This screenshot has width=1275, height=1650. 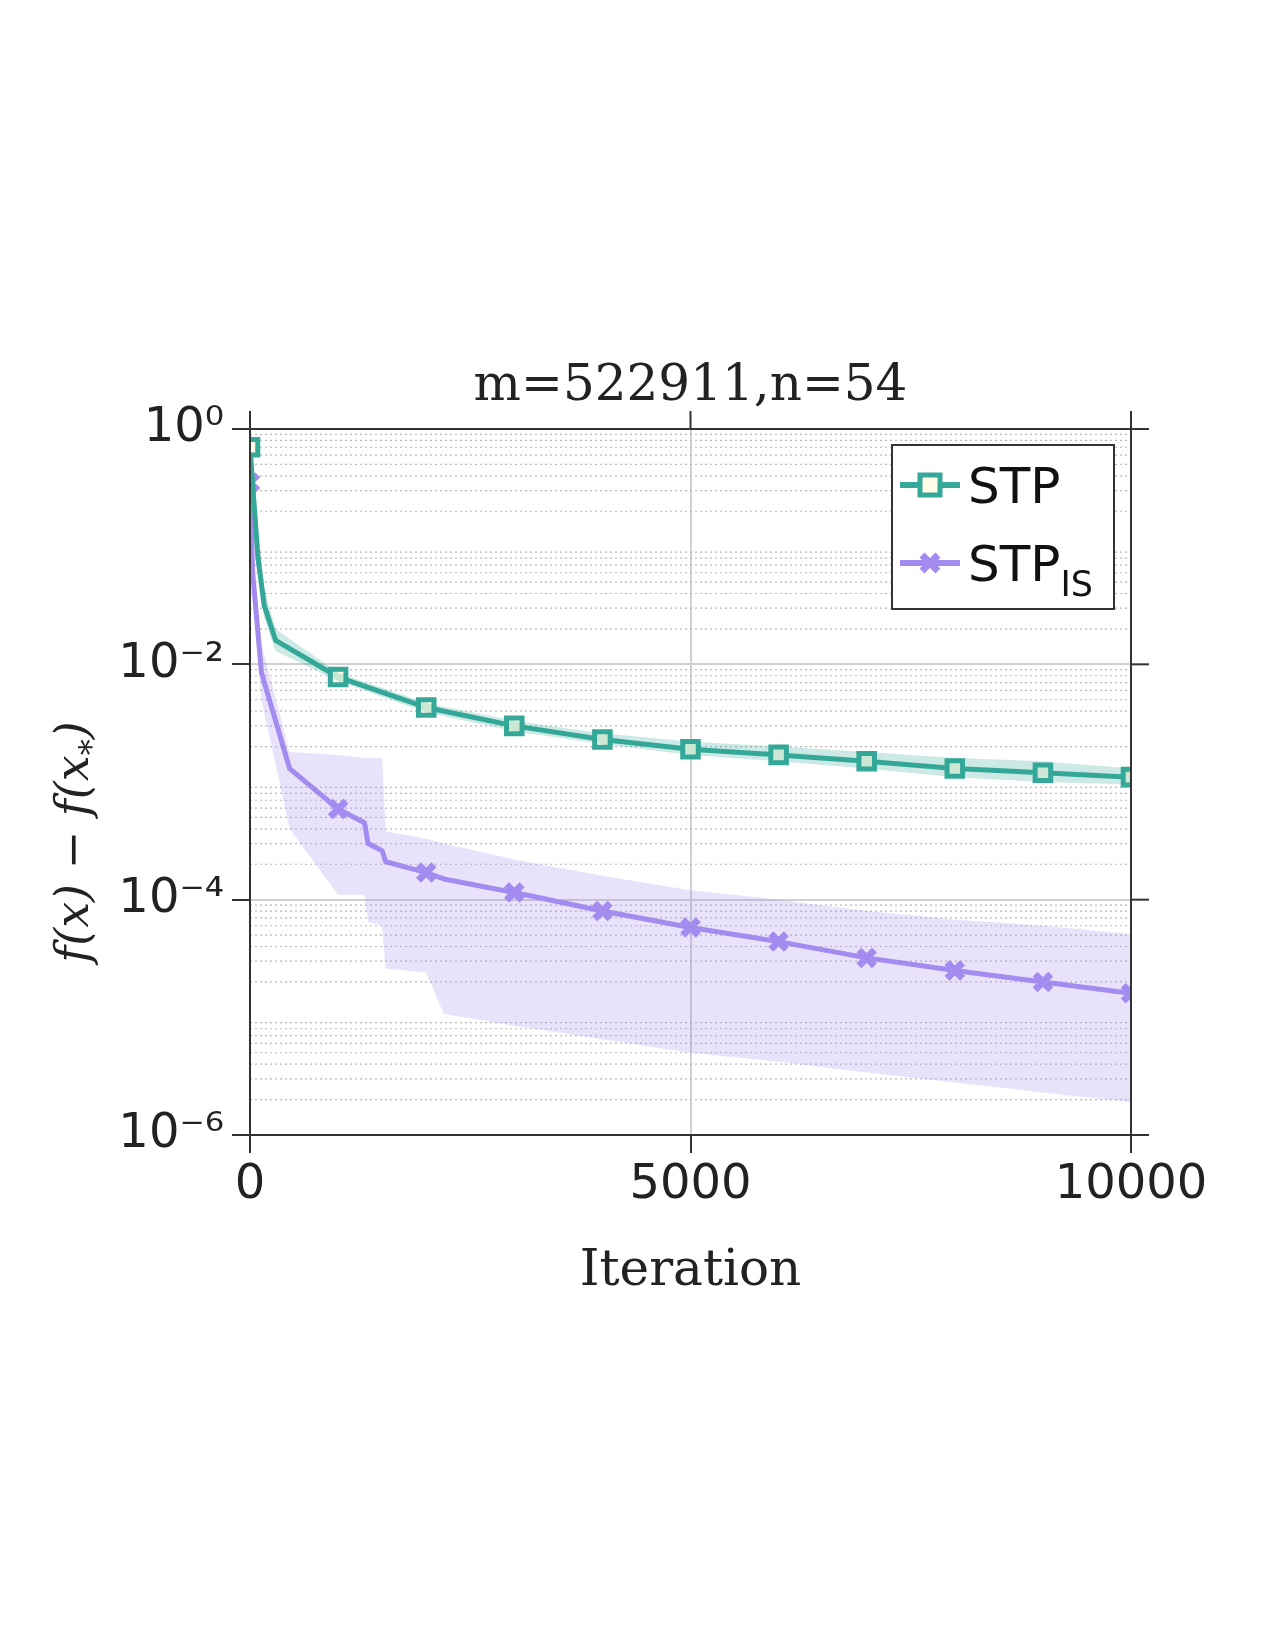 I want to click on y-axis-title: f(x) − f(x*), so click(x=77, y=843).